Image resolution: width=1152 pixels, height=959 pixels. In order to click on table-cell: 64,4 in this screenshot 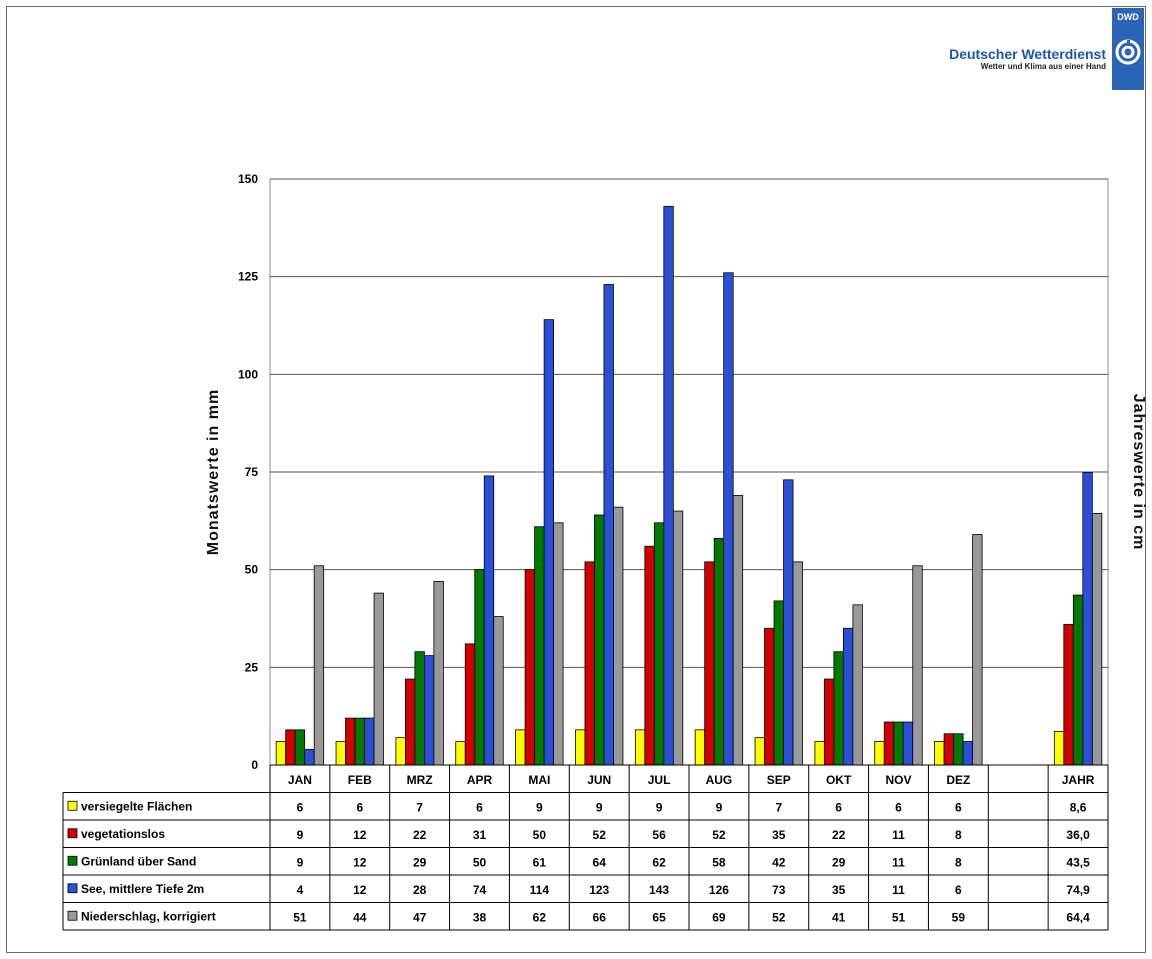, I will do `click(1078, 917)`.